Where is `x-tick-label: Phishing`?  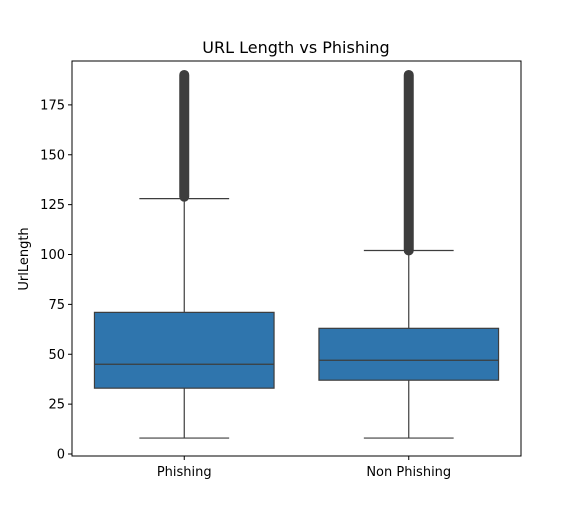
x-tick-label: Phishing is located at coordinates (184, 472).